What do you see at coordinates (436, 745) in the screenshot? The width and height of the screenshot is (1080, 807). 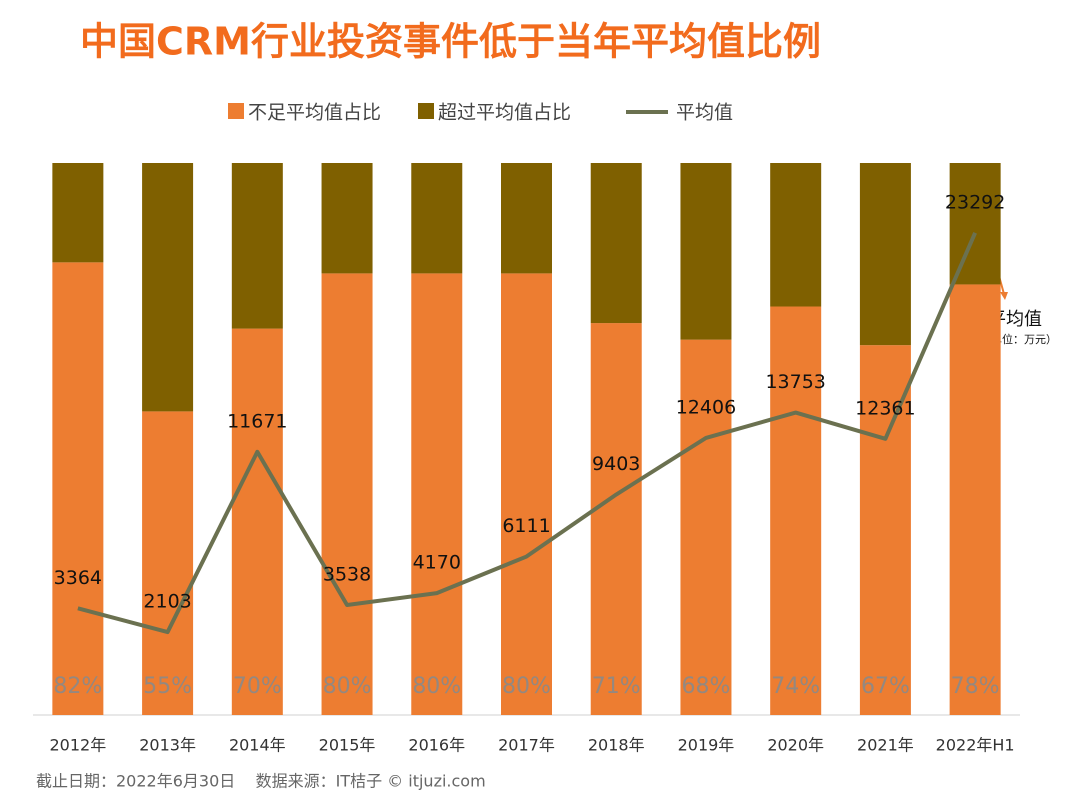 I see `x-tick-label: 2016年` at bounding box center [436, 745].